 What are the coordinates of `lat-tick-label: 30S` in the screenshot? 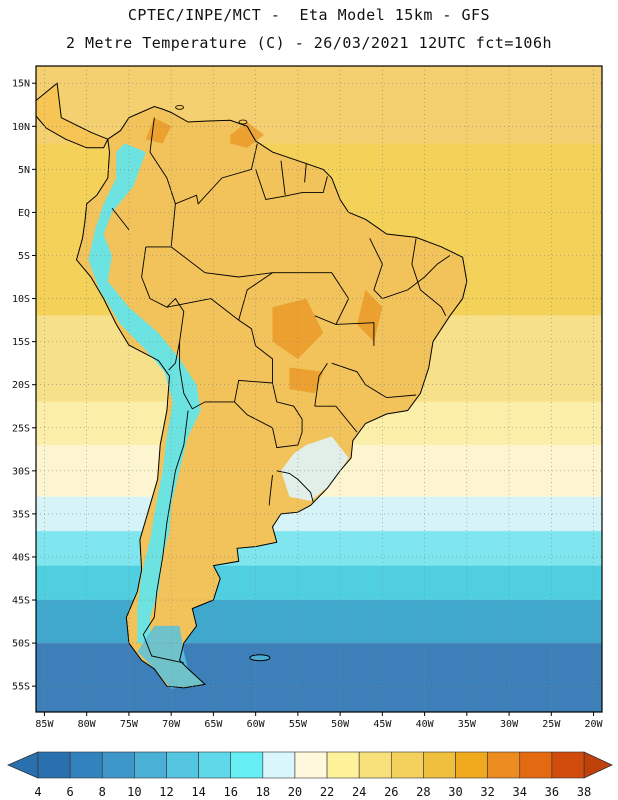 It's located at (21, 471).